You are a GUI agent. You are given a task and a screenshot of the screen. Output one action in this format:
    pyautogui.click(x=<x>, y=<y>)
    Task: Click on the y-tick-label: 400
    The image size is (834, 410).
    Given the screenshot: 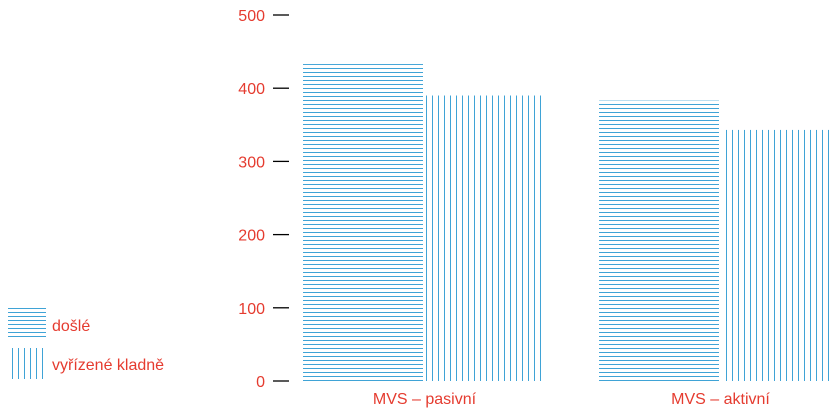 What is the action you would take?
    pyautogui.click(x=251, y=89)
    